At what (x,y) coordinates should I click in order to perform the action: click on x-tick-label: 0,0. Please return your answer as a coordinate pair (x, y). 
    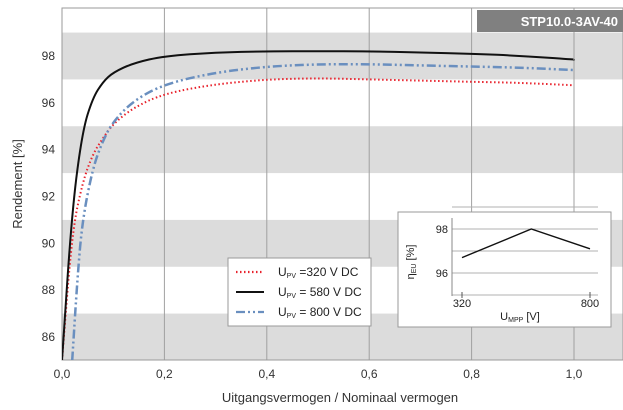
    Looking at the image, I should click on (62, 374).